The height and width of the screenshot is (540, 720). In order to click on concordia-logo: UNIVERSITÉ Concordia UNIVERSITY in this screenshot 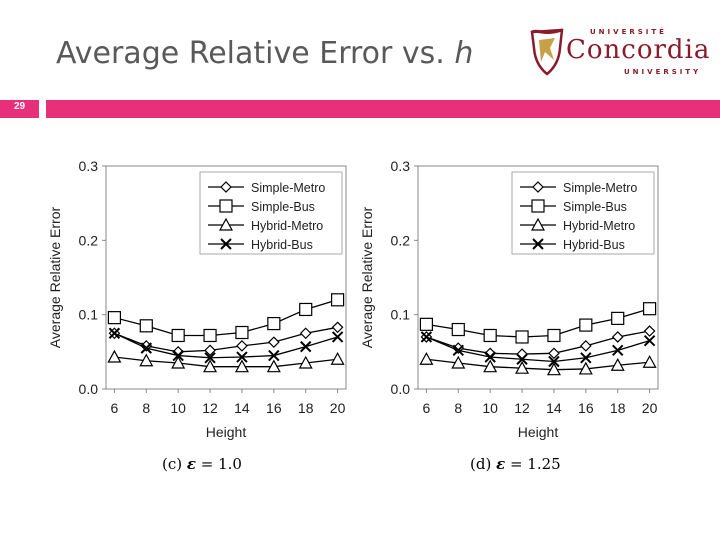, I will do `click(620, 52)`.